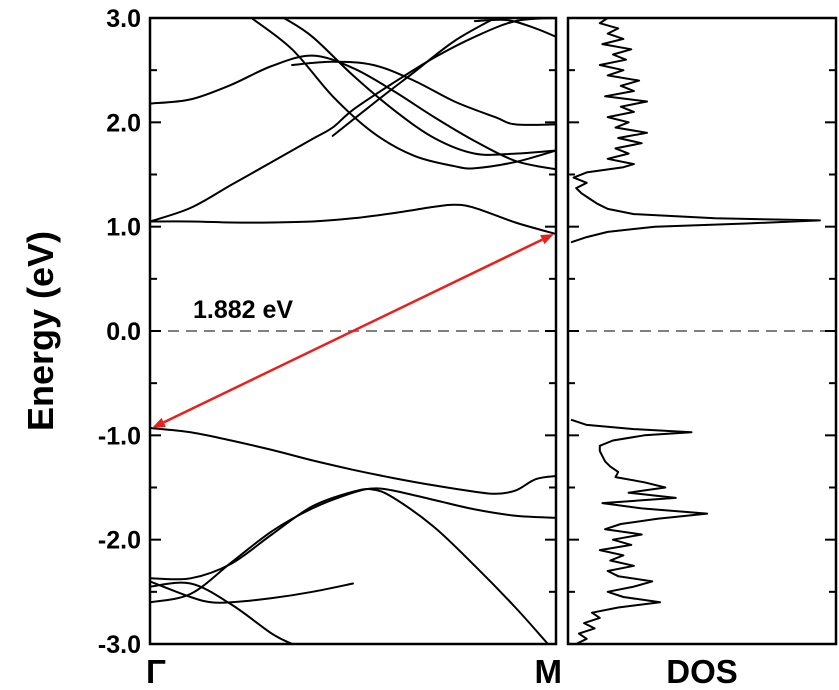 The width and height of the screenshot is (839, 690). I want to click on y-tick-label: -2.0, so click(119, 541).